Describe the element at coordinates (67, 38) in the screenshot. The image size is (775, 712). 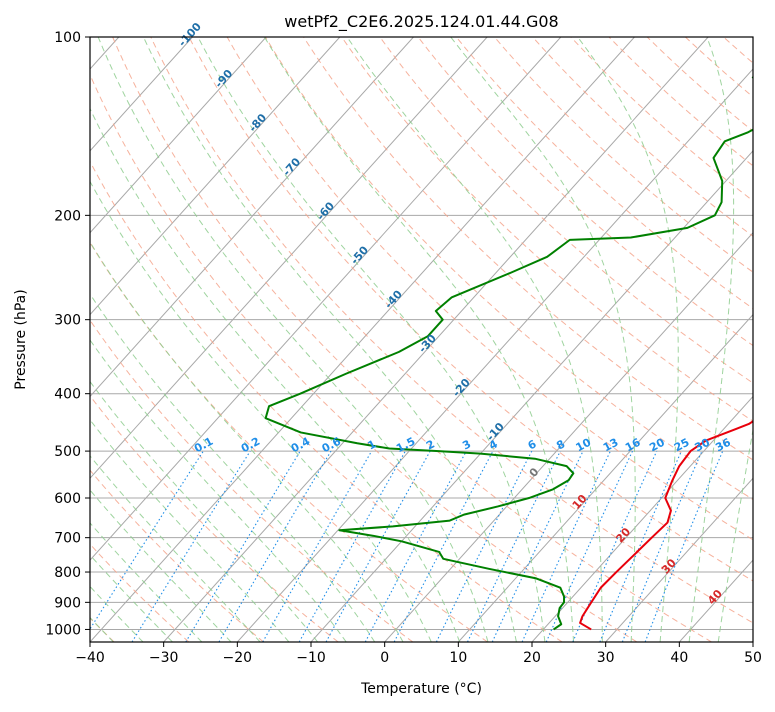
I see `y-tick-label: 100` at that location.